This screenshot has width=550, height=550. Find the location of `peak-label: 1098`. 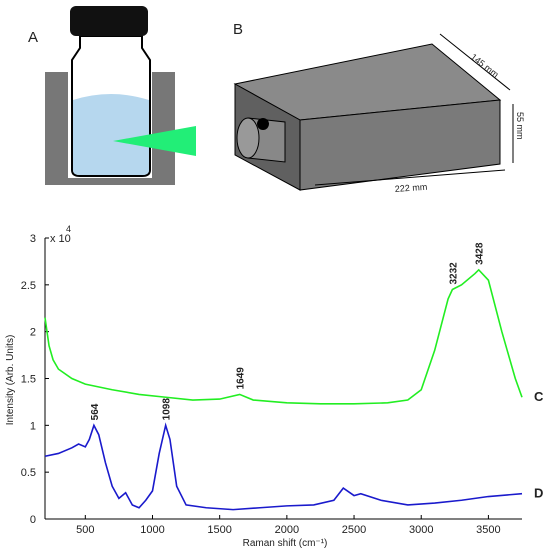

peak-label: 1098 is located at coordinates (167, 409).